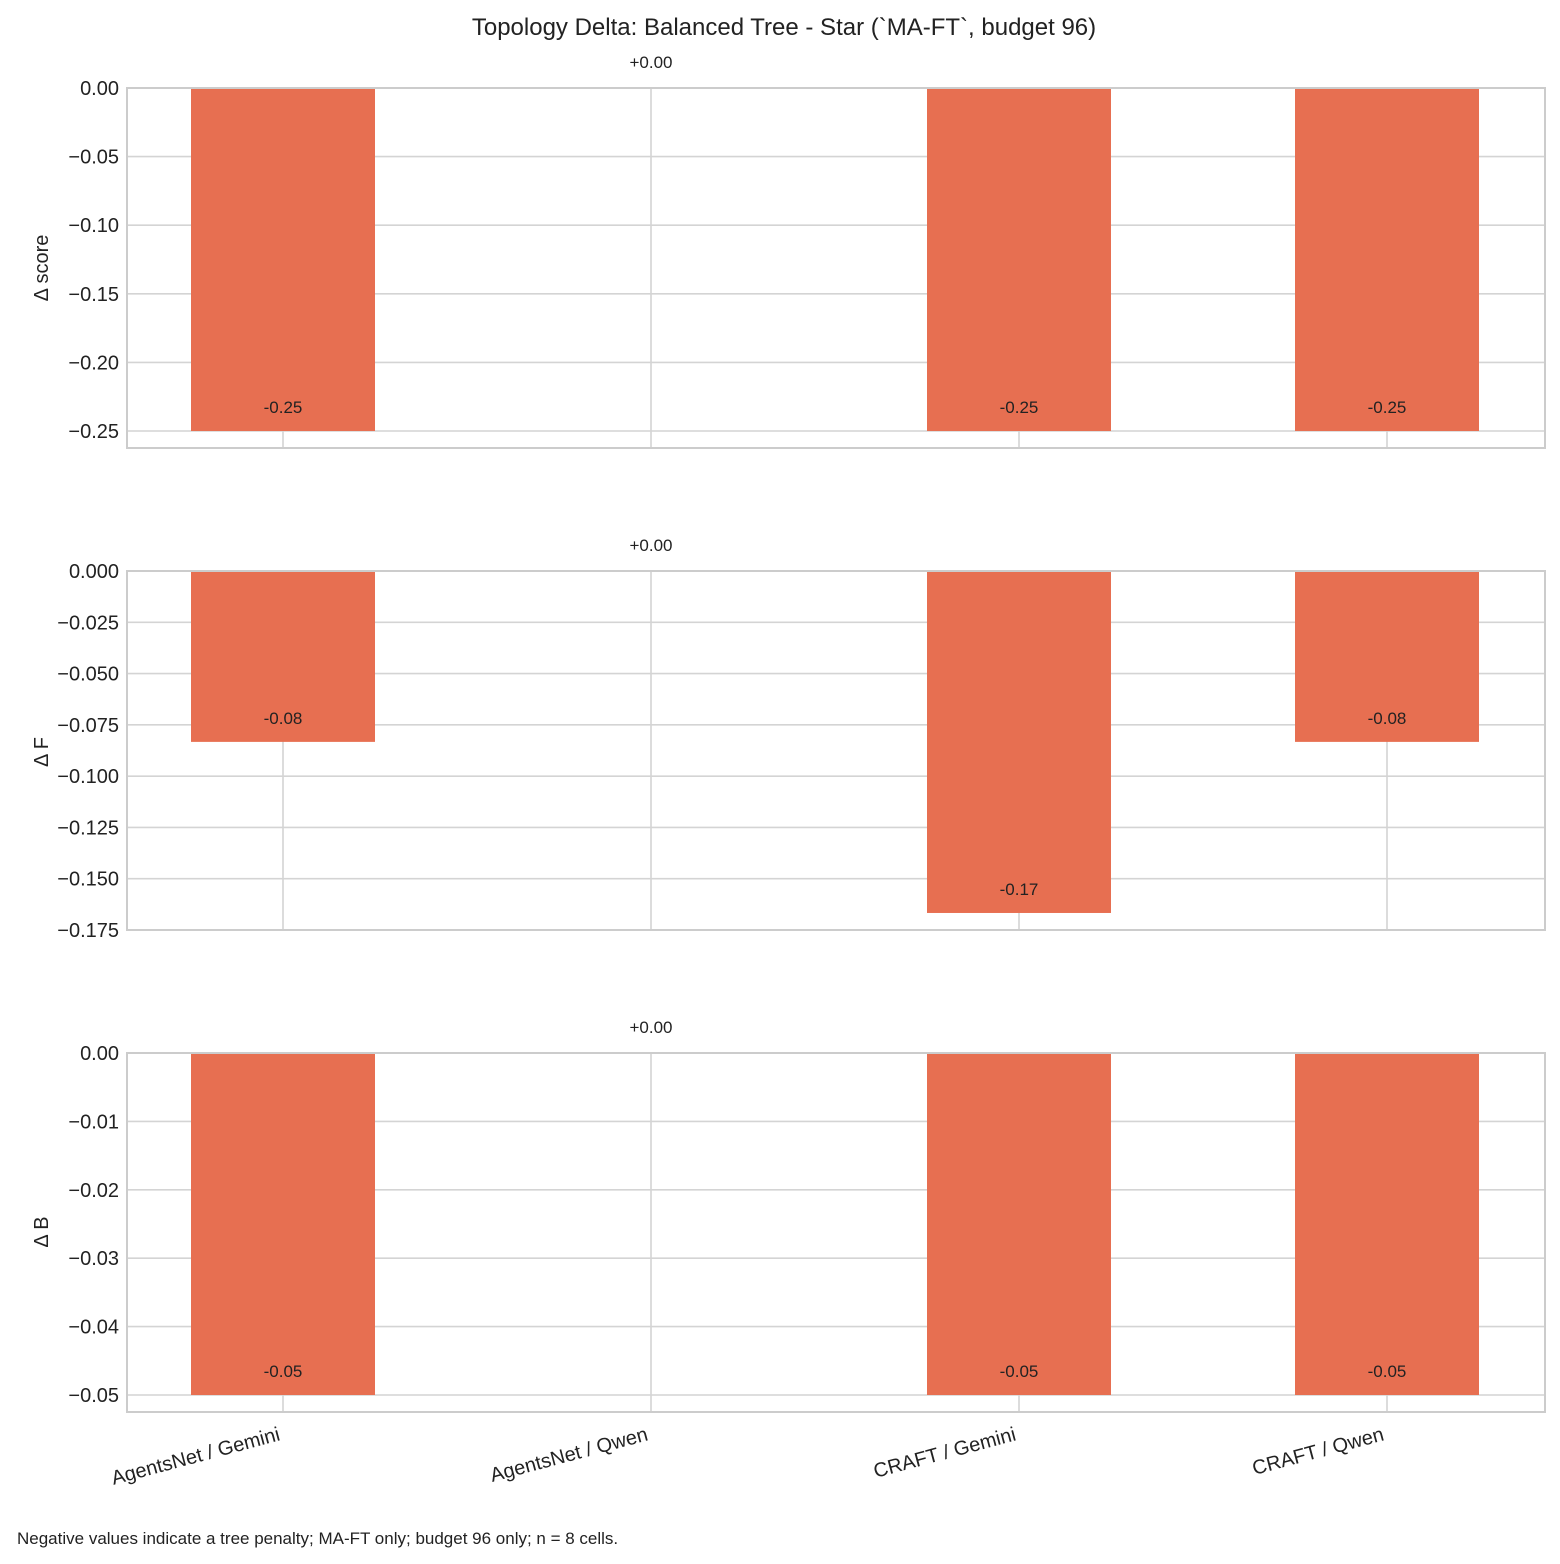  What do you see at coordinates (93, 432) in the screenshot?
I see `y-tick-label: −0.25` at bounding box center [93, 432].